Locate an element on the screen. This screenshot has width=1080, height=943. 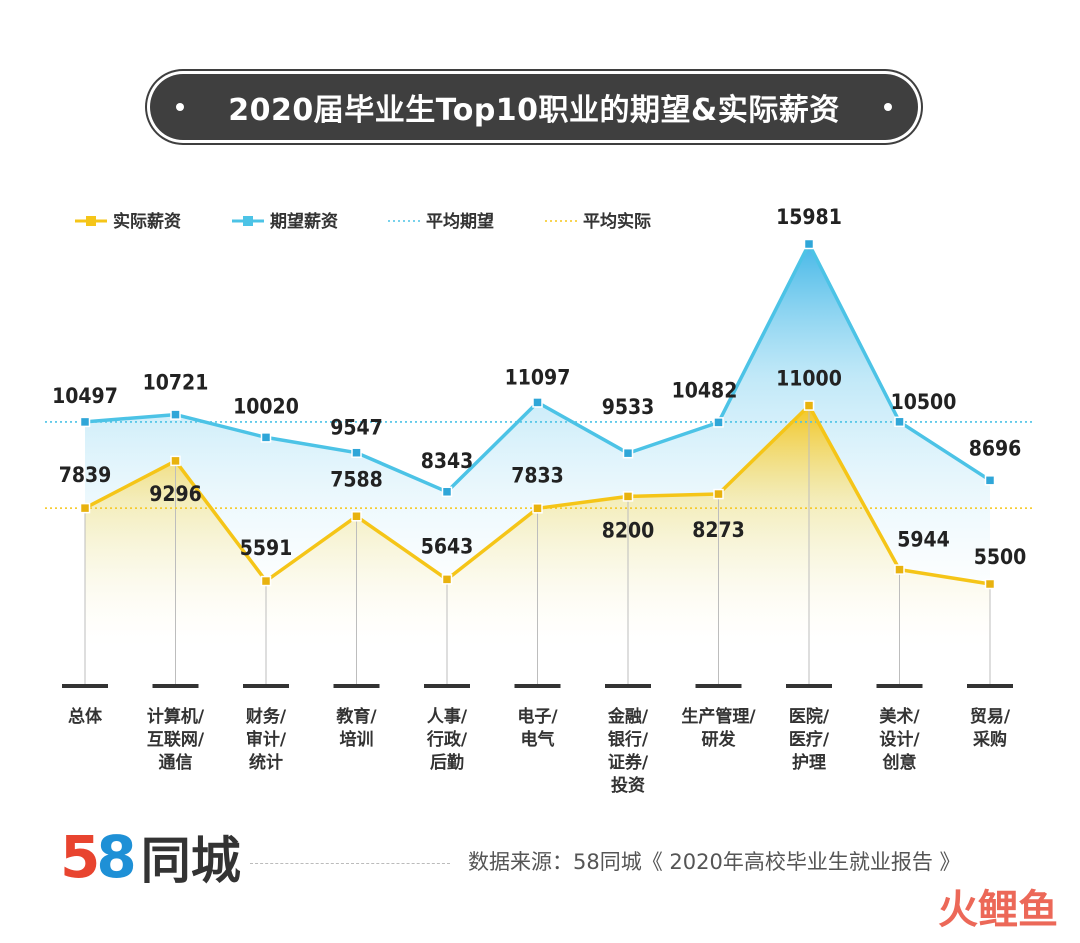
expected-value-label: 10721 is located at coordinates (176, 383).